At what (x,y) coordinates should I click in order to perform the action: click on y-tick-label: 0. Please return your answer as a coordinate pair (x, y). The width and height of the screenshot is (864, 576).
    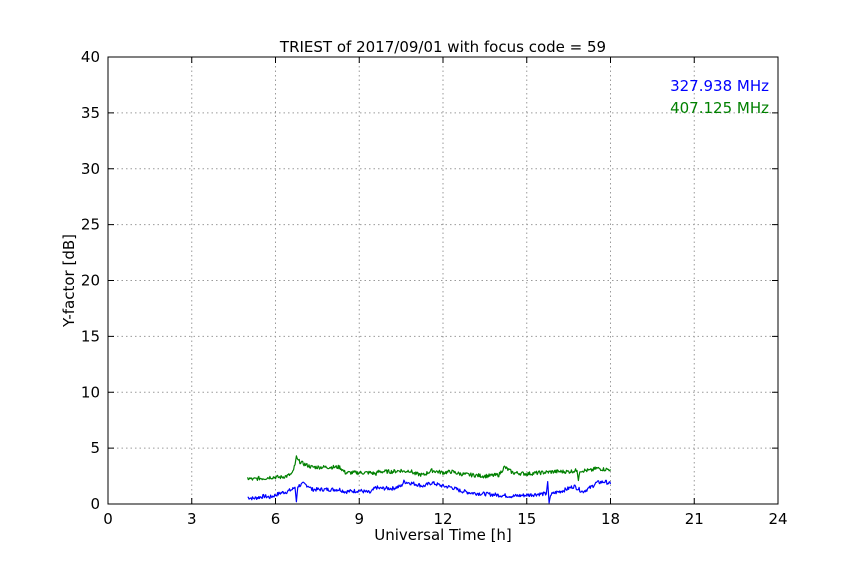
    Looking at the image, I should click on (95, 504).